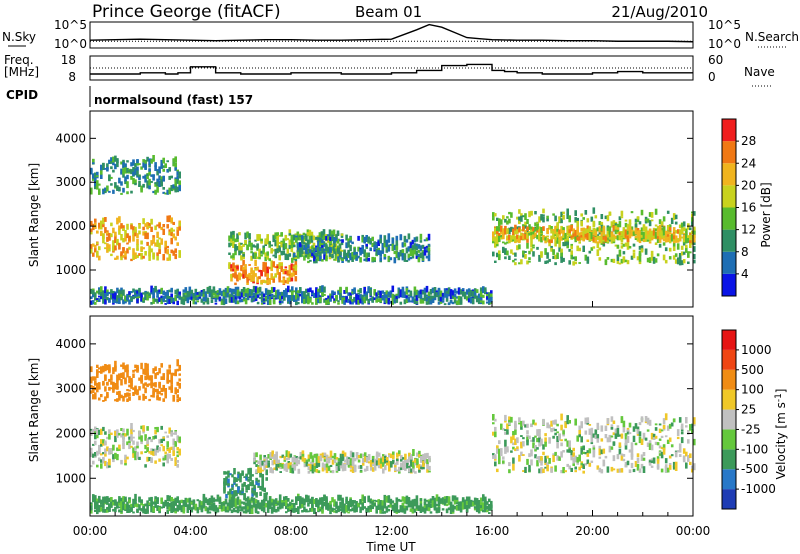  Describe the element at coordinates (745, 274) in the screenshot. I see `power-cbar-label-0: 4` at that location.